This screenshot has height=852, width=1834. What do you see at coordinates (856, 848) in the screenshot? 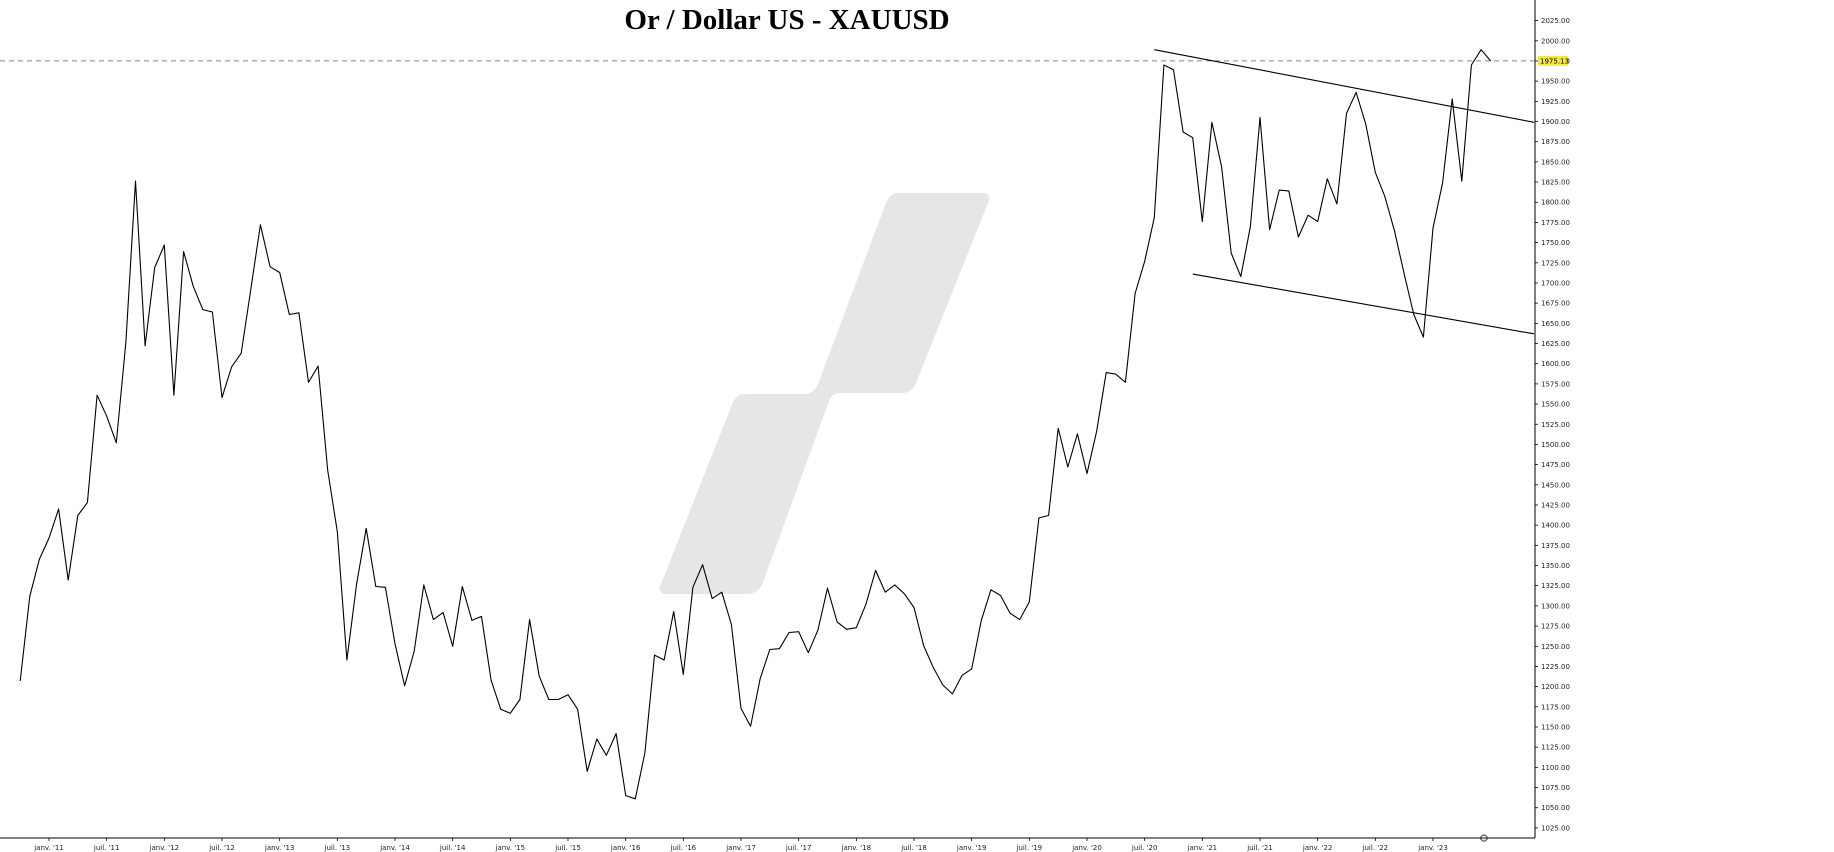
I see `x-tick-label: janv. '18` at bounding box center [856, 848].